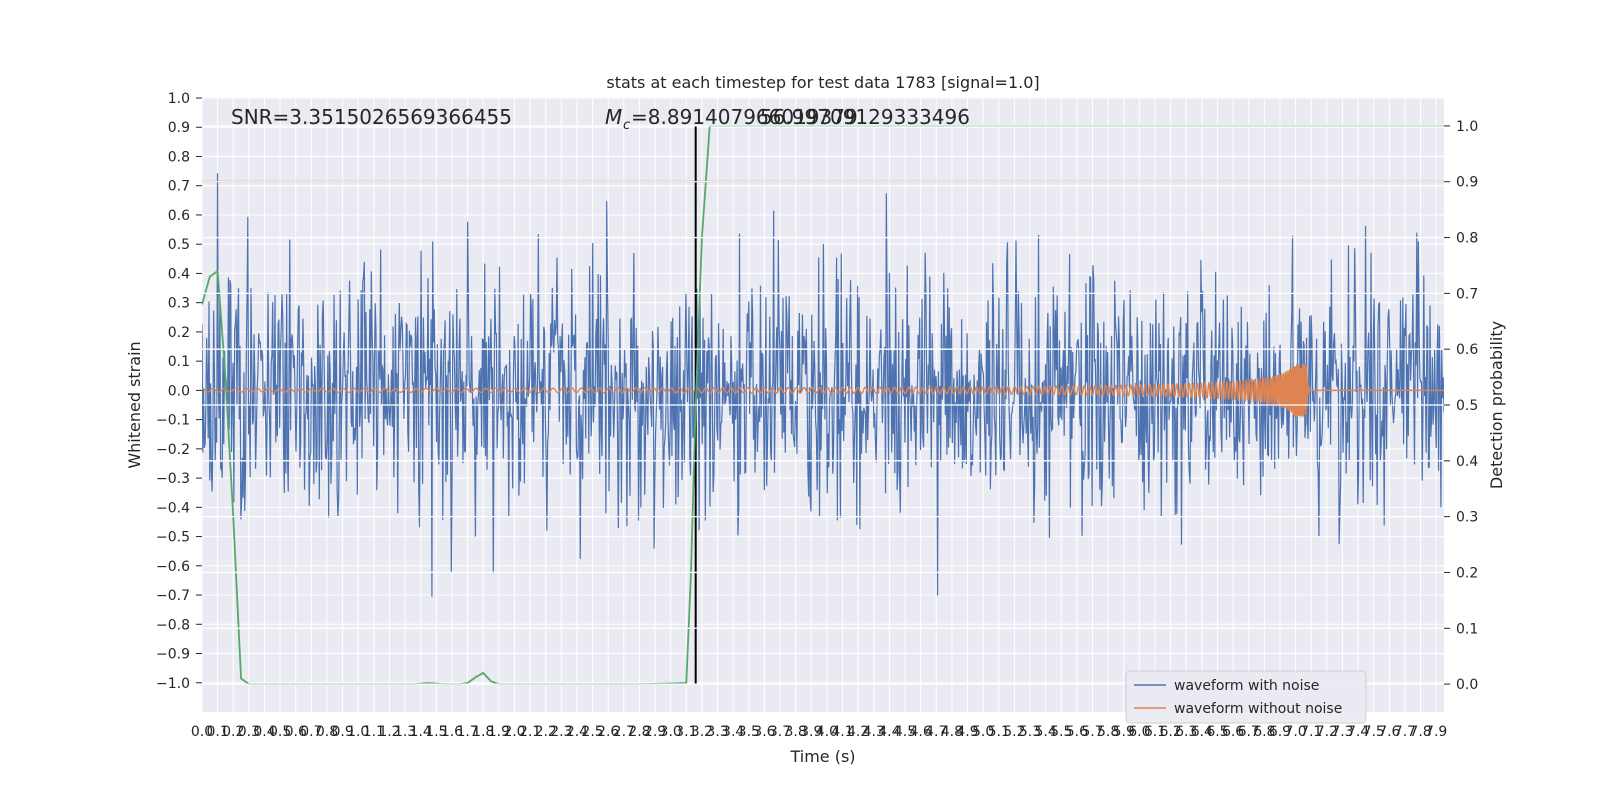 This screenshot has height=800, width=1600. I want to click on x-tick-label: 4.9, so click(967, 732).